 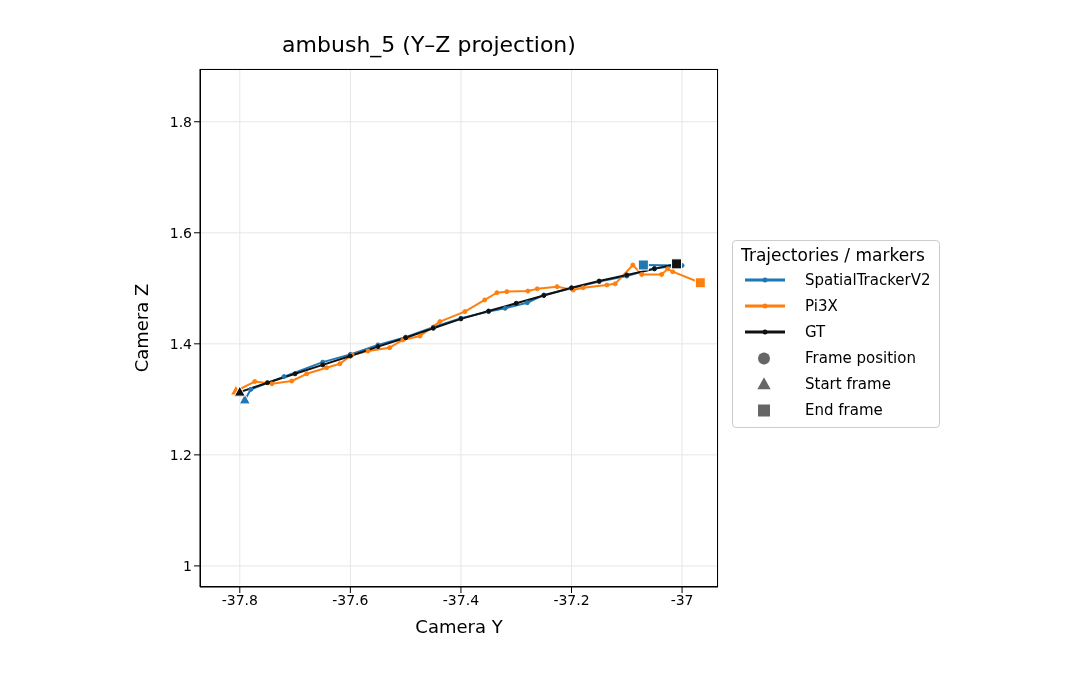 What do you see at coordinates (868, 280) in the screenshot?
I see `legend-label: SpatialTrackerV2` at bounding box center [868, 280].